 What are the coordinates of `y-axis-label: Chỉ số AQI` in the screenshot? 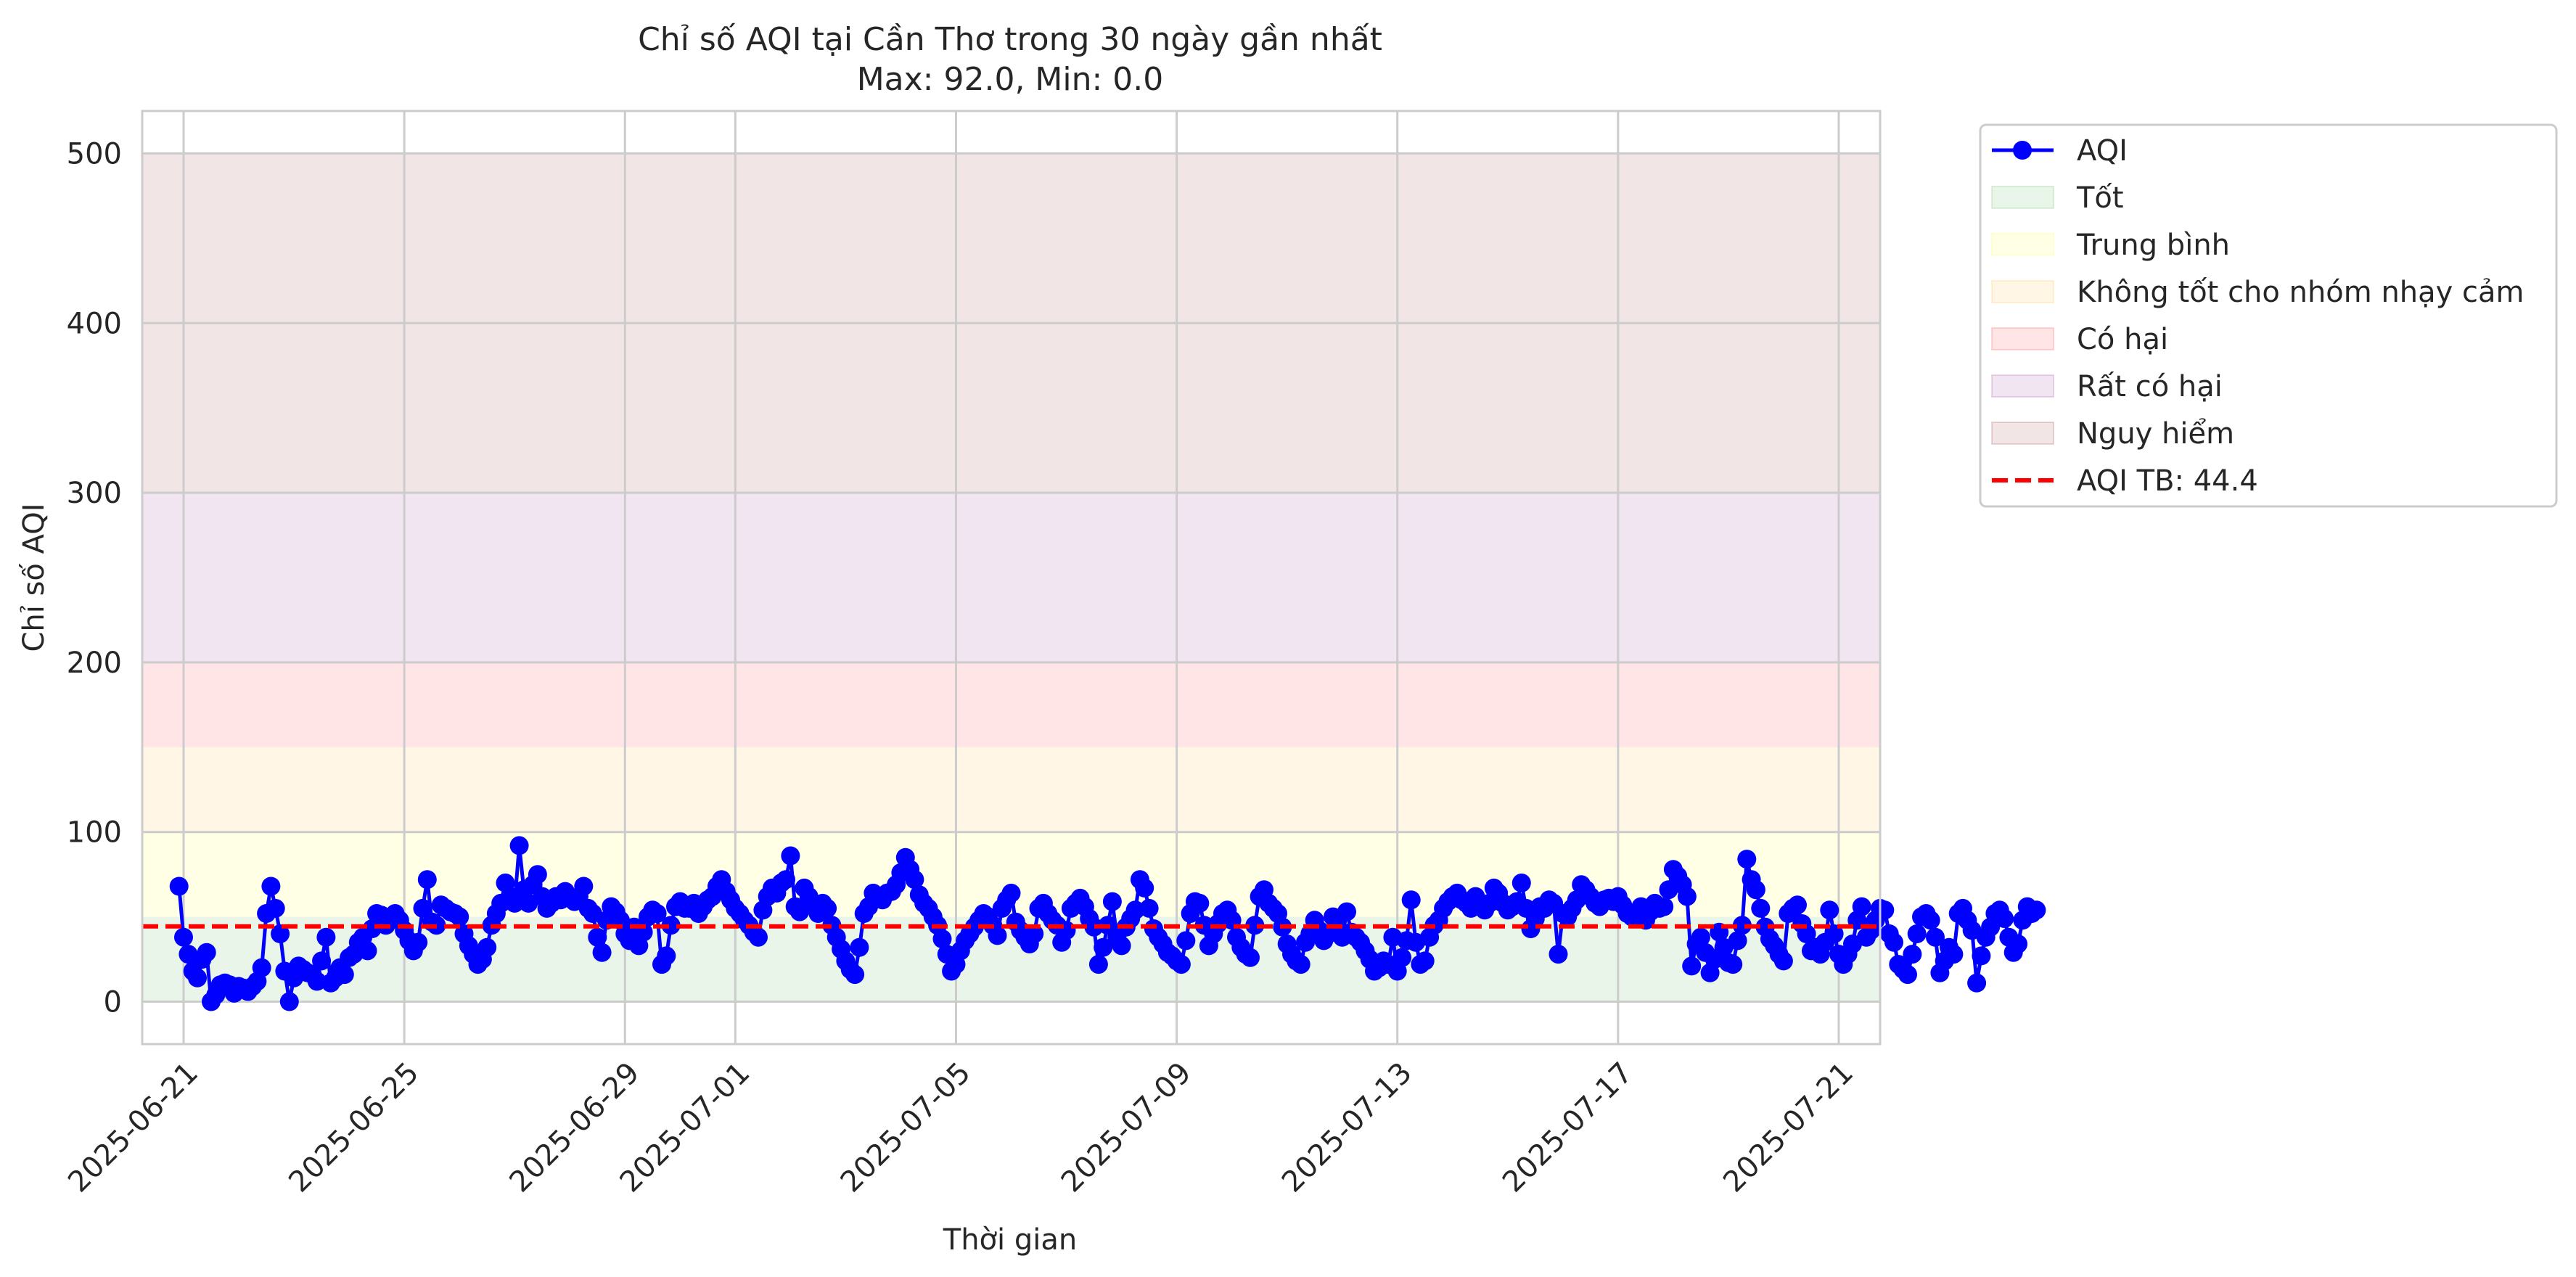 It's located at (34, 577).